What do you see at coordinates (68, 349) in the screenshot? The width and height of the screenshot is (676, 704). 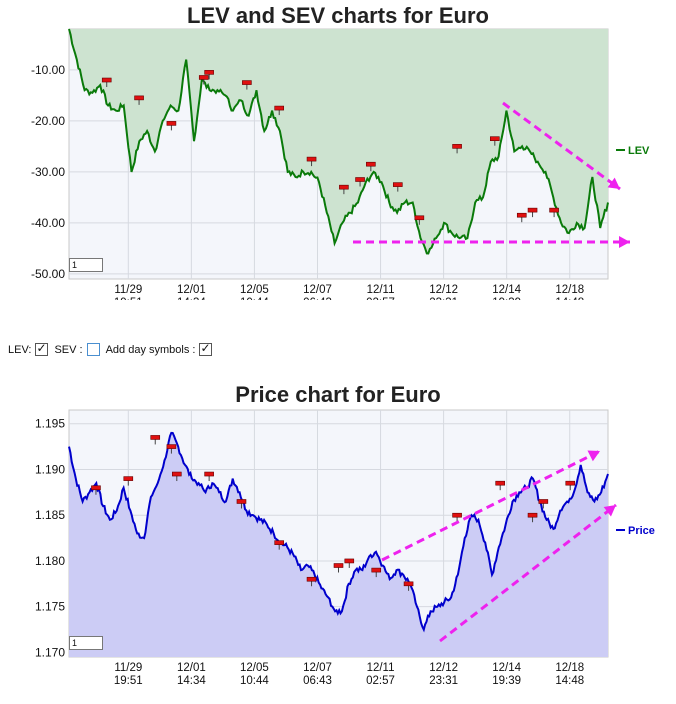 I see `sev-checkbox-label: SEV :` at bounding box center [68, 349].